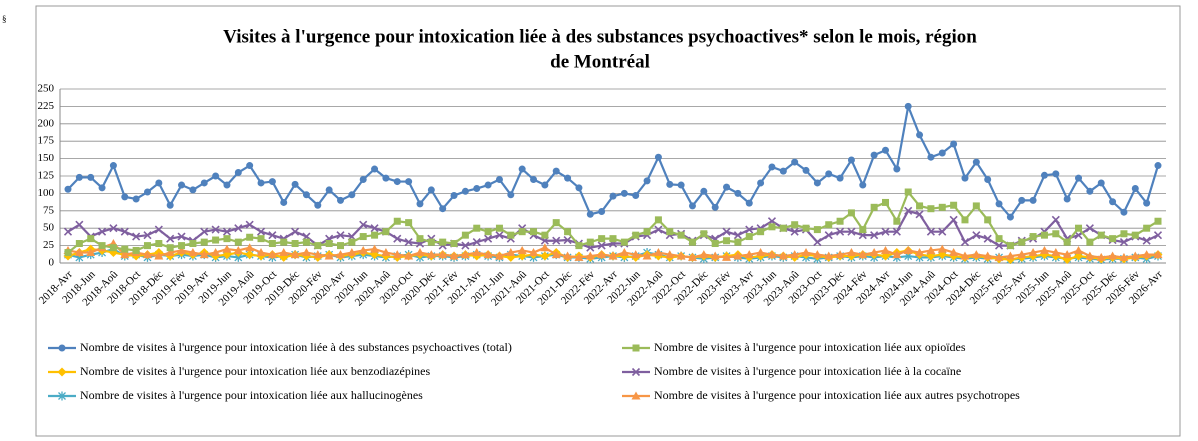  Describe the element at coordinates (52, 263) in the screenshot. I see `y-tick-label: 0` at that location.